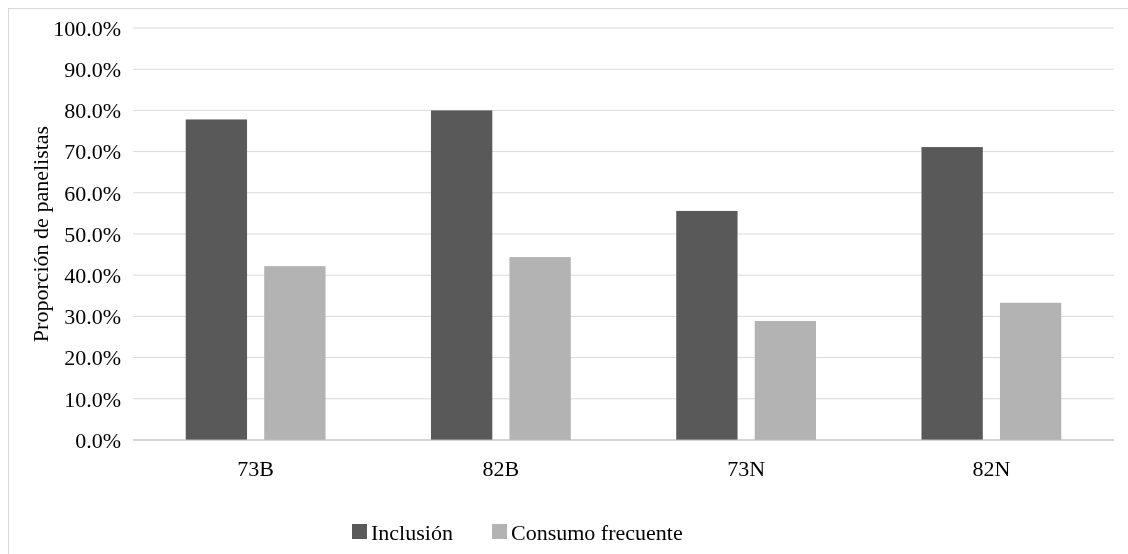  Describe the element at coordinates (991, 468) in the screenshot. I see `x-tick-label: 82N` at that location.